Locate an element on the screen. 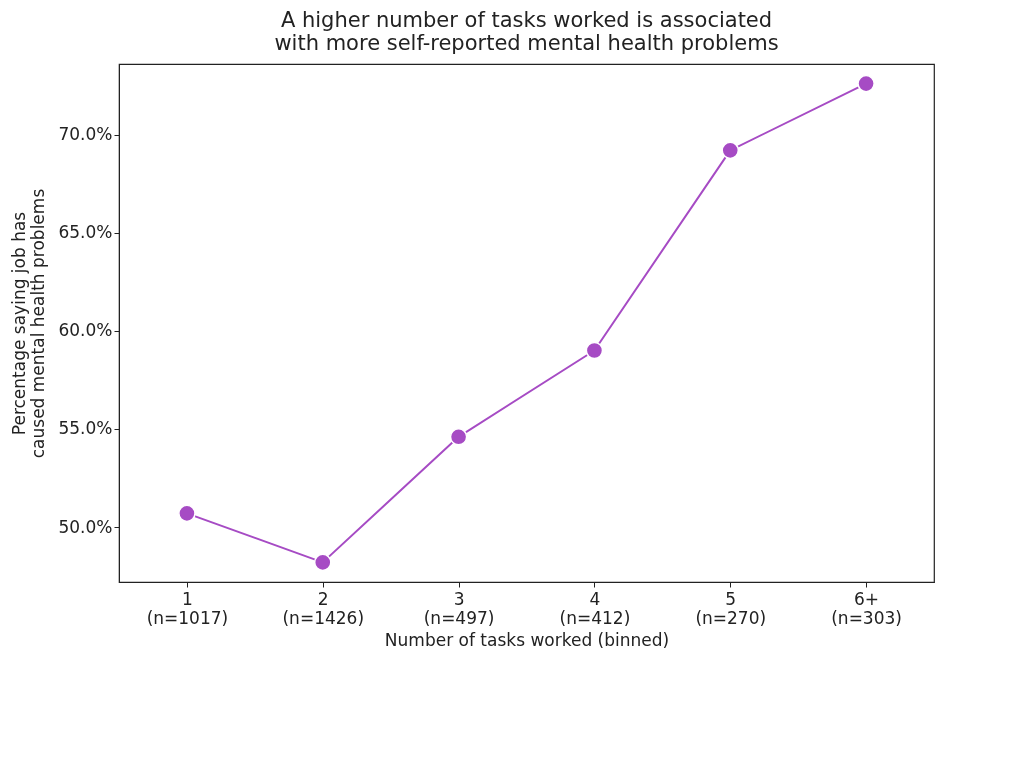 This screenshot has width=1022, height=774. y-tick-label: 50.0% is located at coordinates (85, 526).